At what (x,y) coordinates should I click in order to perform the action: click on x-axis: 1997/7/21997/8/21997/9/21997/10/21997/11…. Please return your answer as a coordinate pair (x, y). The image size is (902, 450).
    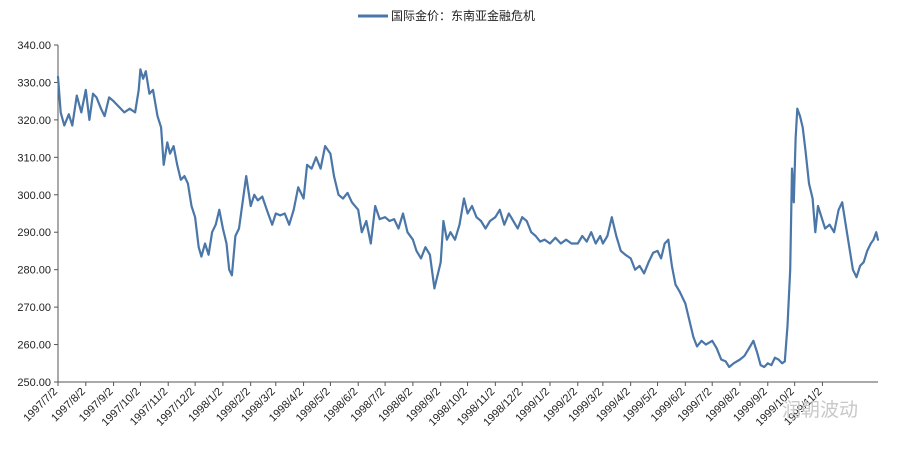
    Looking at the image, I should click on (449, 405).